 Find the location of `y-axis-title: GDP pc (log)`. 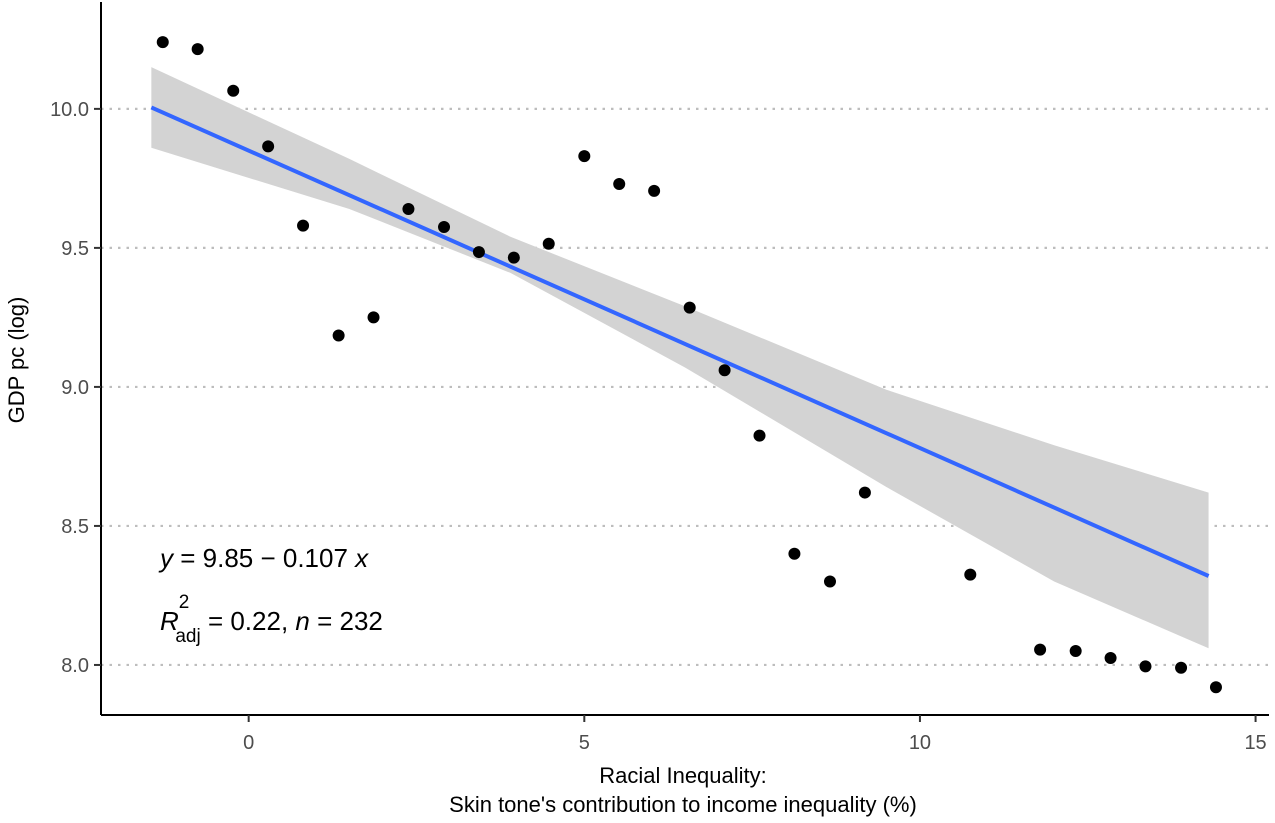

y-axis-title: GDP pc (log) is located at coordinates (16, 360).